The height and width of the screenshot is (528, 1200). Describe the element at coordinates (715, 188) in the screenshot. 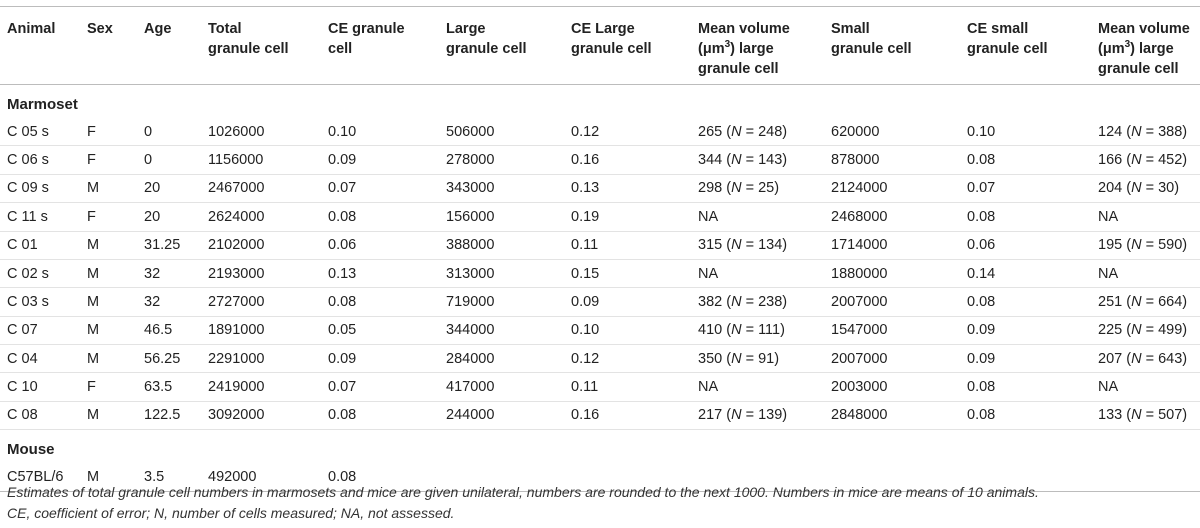

I see `volume-value: 298 (` at that location.